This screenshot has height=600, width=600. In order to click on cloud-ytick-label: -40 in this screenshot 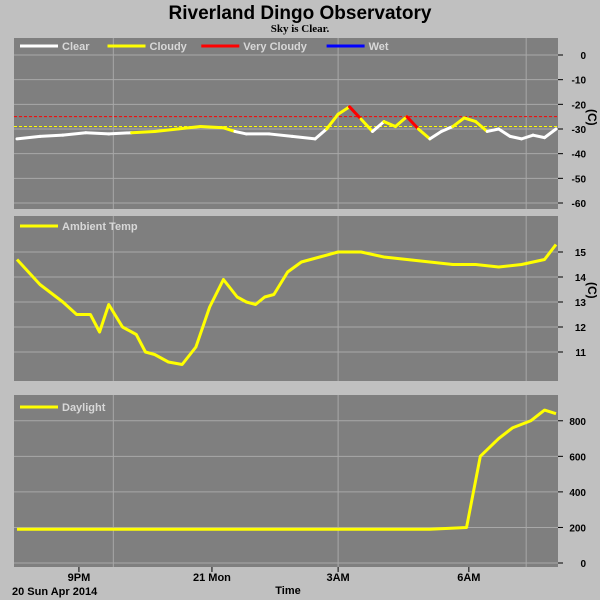, I will do `click(579, 155)`.